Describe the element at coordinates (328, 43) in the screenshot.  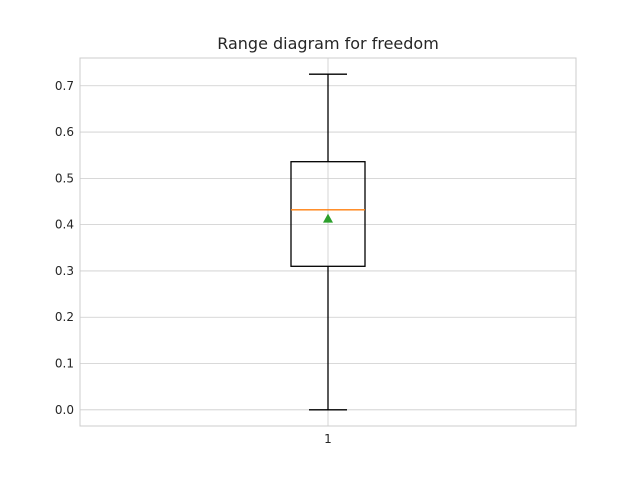
I see `chart-title: Range diagram for freedom` at that location.